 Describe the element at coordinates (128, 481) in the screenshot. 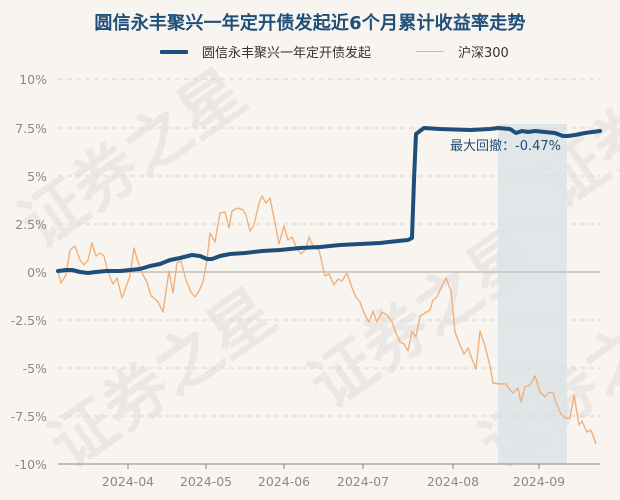

I see `svg-text: 2024-04` at that location.